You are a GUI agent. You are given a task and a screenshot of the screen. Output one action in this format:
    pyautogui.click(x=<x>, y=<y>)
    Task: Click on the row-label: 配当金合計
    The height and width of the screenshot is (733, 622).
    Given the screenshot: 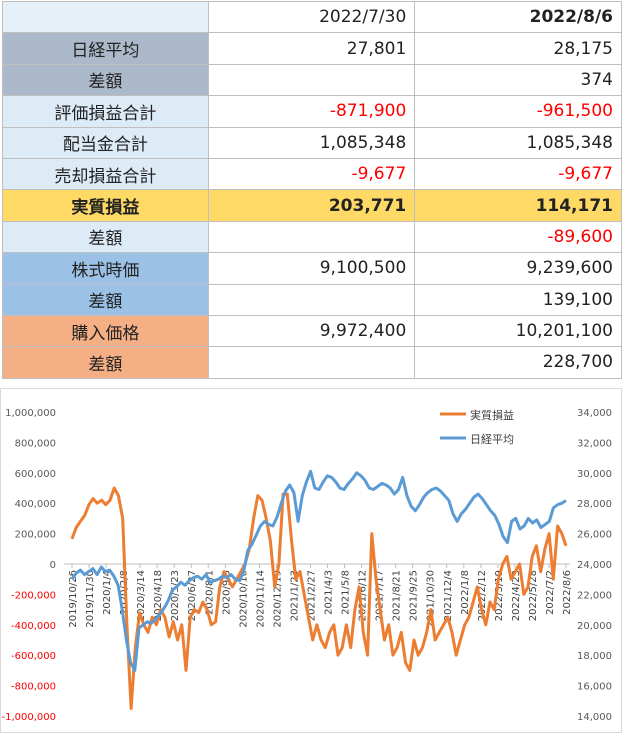 What is the action you would take?
    pyautogui.click(x=105, y=142)
    